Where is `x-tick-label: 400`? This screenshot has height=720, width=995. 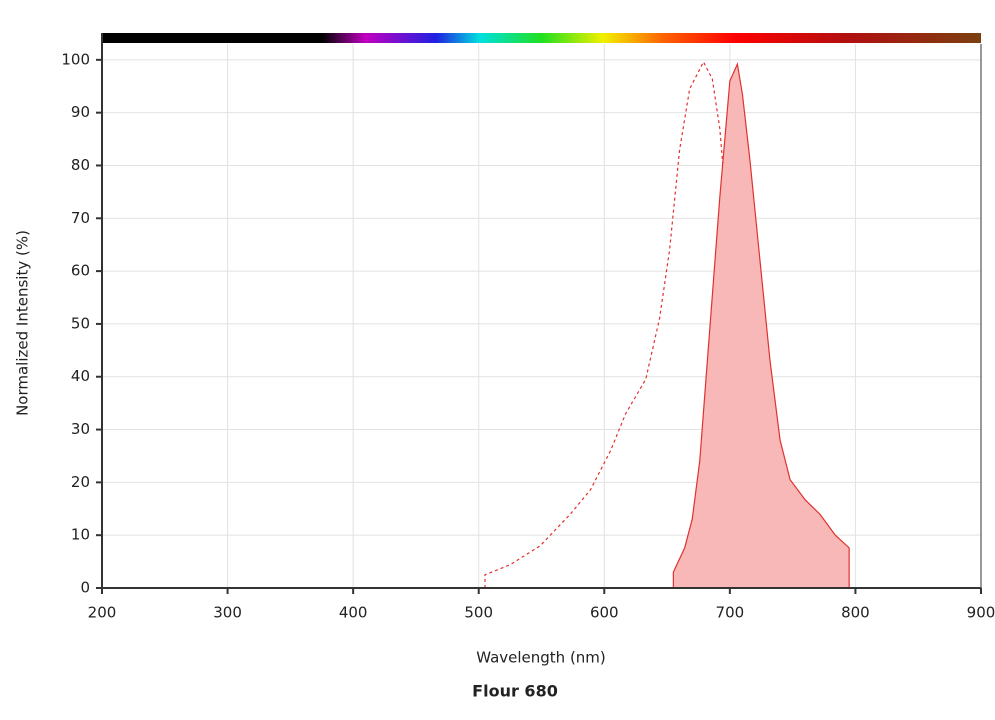 x-tick-label: 400 is located at coordinates (353, 613).